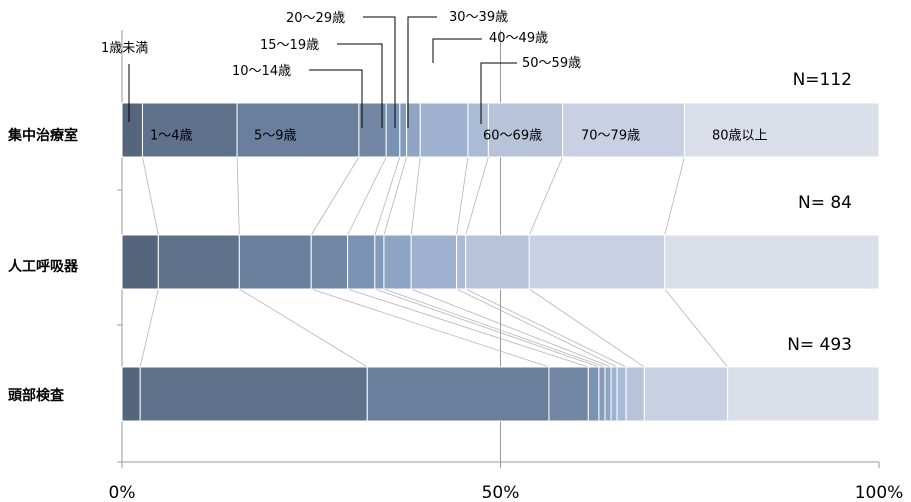  What do you see at coordinates (501, 492) in the screenshot?
I see `x-tick-label: 50%` at bounding box center [501, 492].